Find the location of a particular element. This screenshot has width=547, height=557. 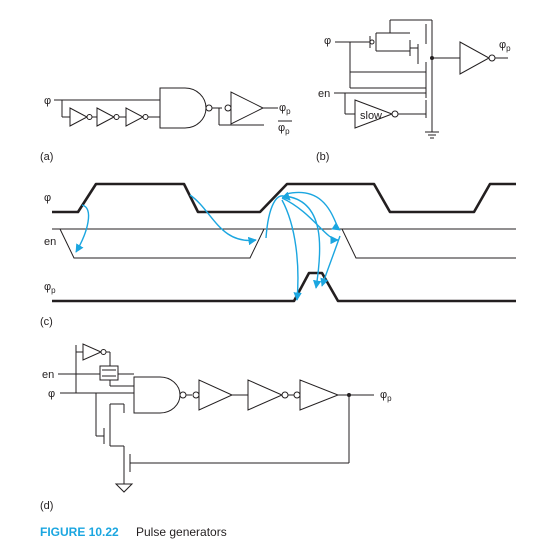

figure-number: FIGURE 10.22 is located at coordinates (79, 532).